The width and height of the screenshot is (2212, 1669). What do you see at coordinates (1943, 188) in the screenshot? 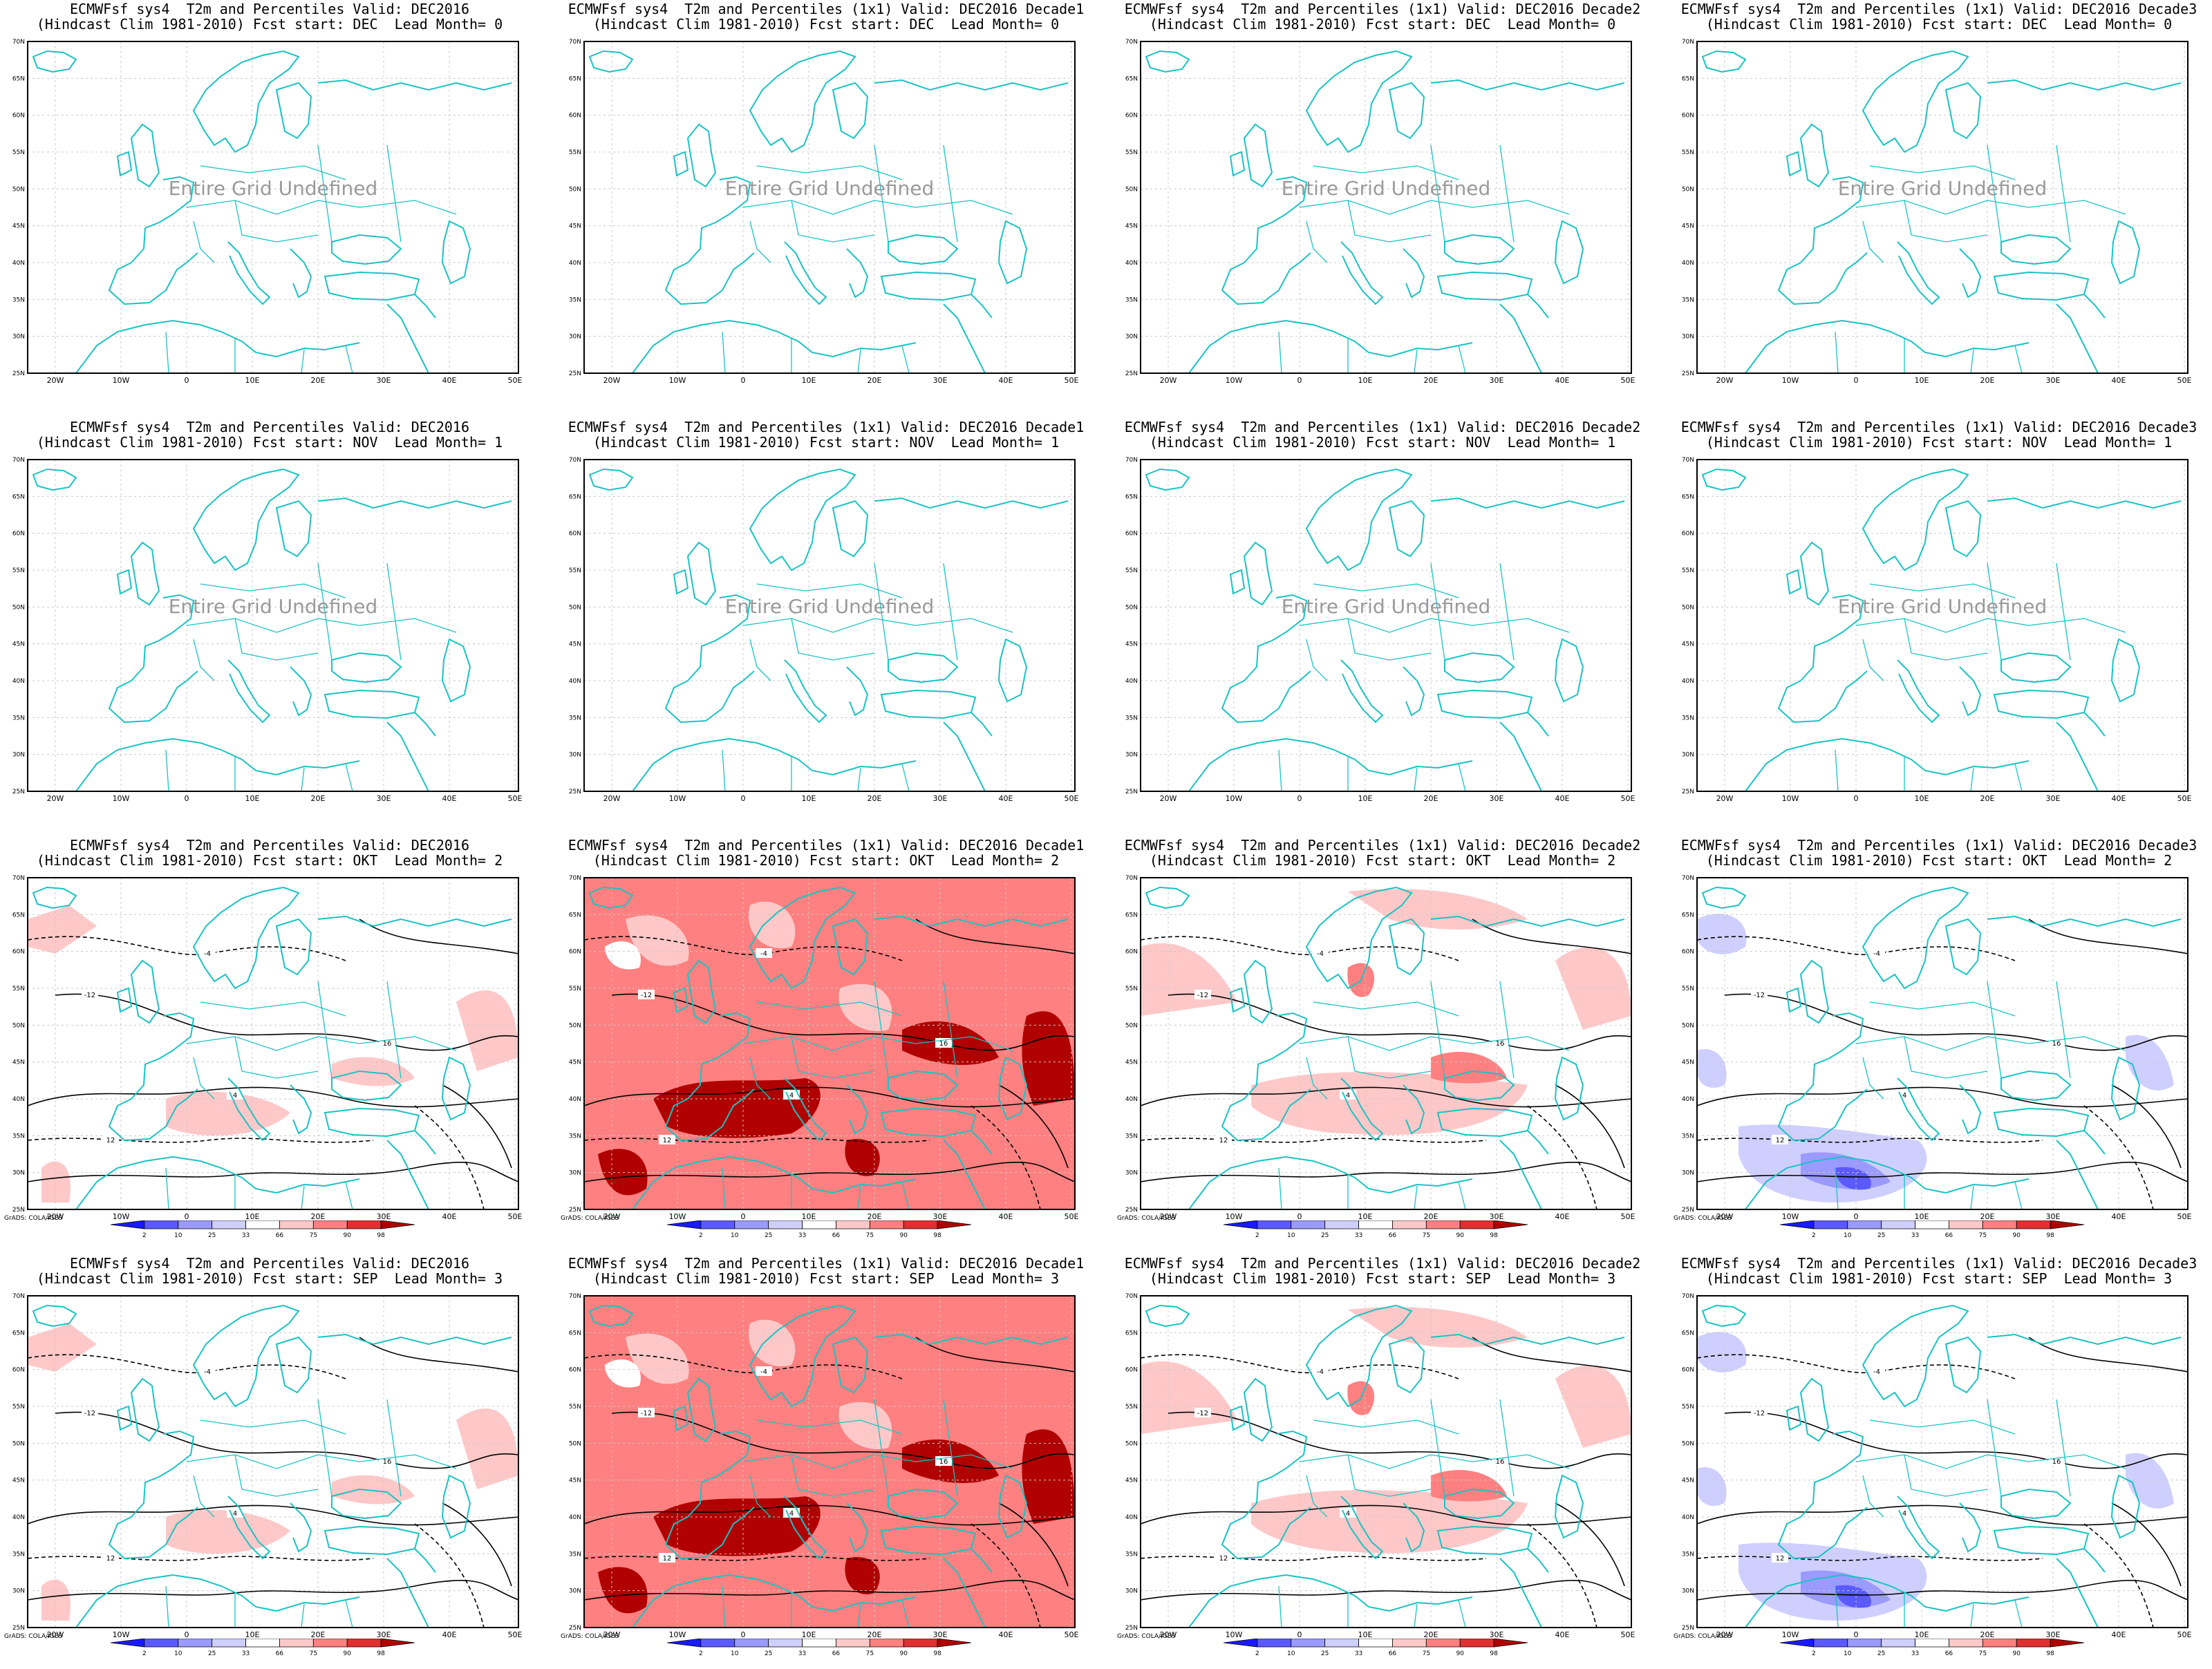
I see `undefined-grid-label: Entire Grid Undefined` at bounding box center [1943, 188].